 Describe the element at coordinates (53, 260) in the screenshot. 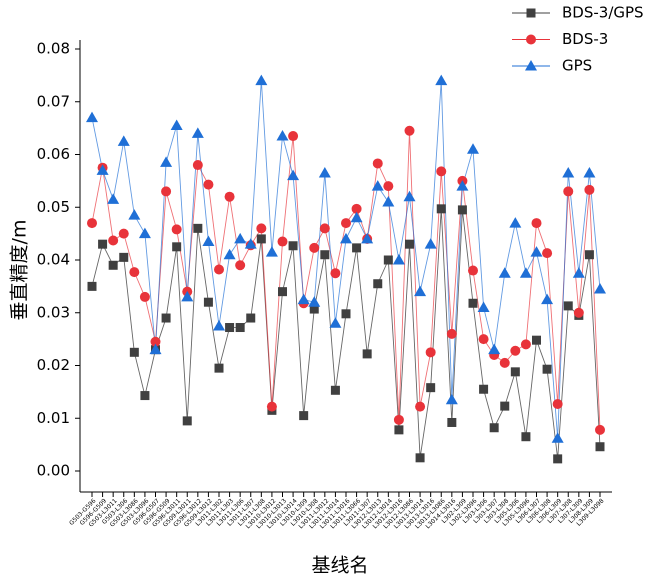

I see `y-tick-label: 0.04` at that location.